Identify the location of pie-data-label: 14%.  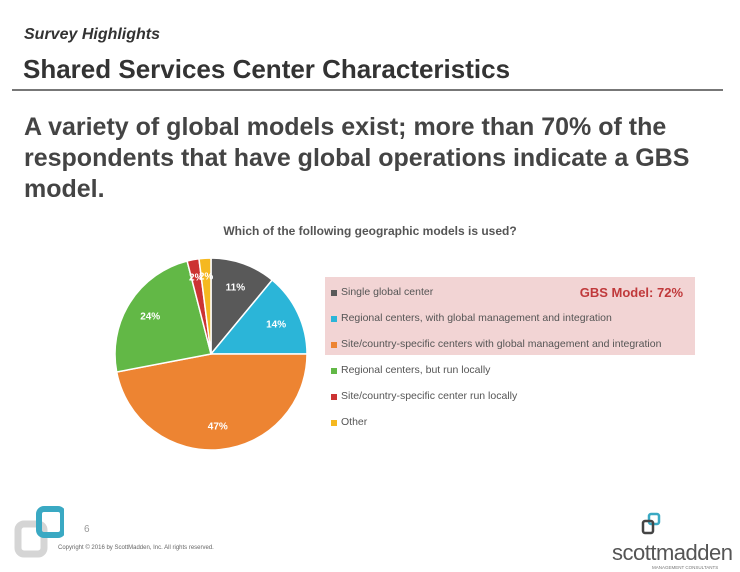
(276, 324).